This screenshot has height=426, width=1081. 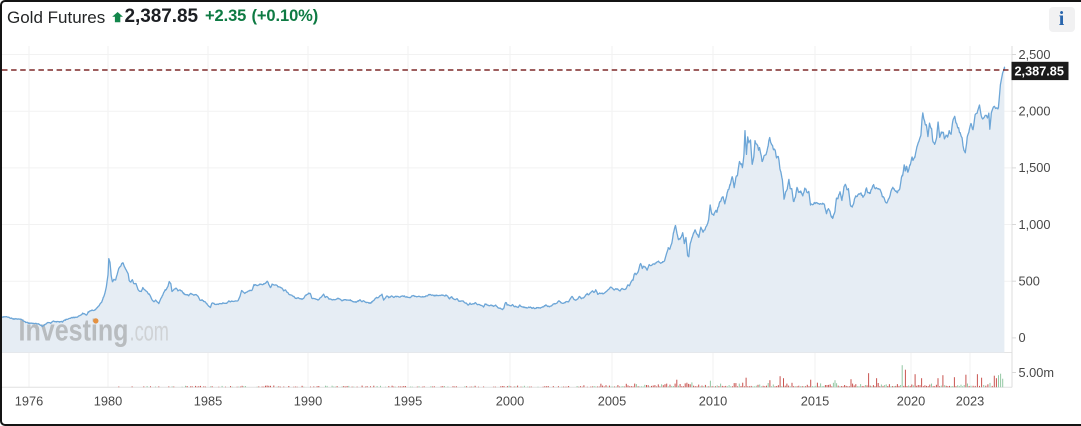 What do you see at coordinates (612, 401) in the screenshot?
I see `svg-text: 2005` at bounding box center [612, 401].